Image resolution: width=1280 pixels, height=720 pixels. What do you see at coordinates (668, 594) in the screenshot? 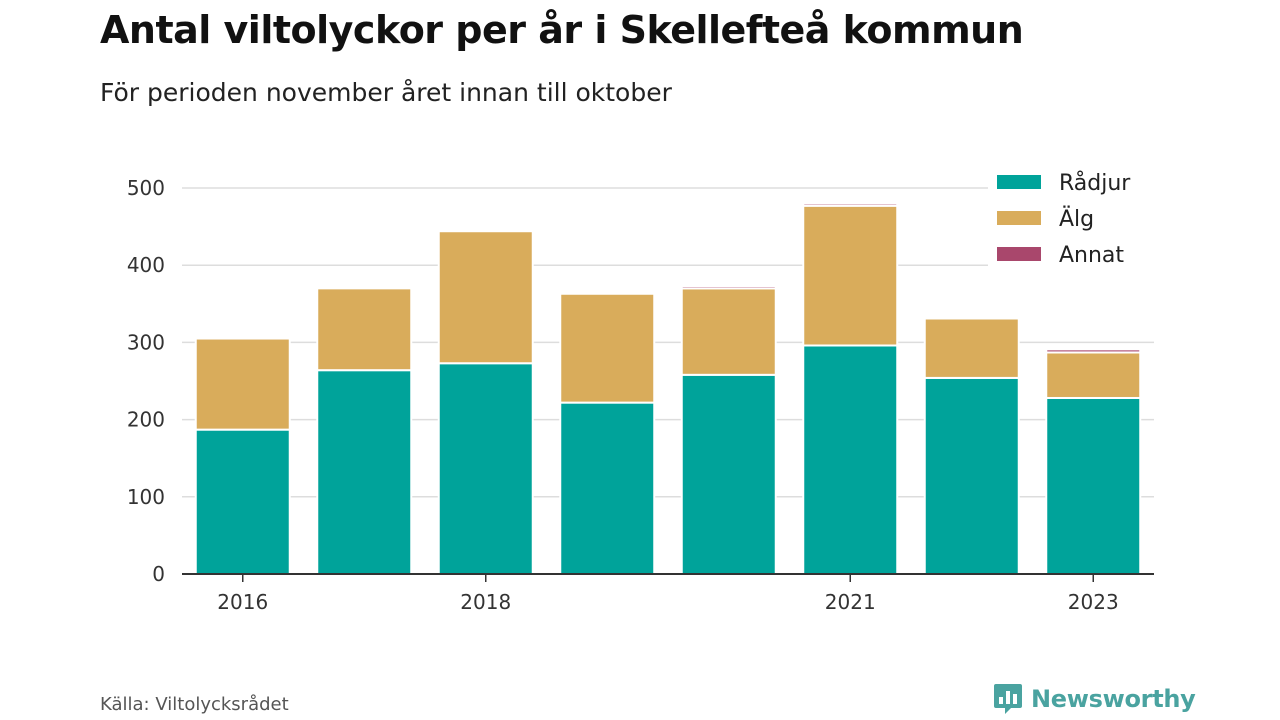
I see `x-axis-ticks: 2016 2018 2021 2023` at bounding box center [668, 594].